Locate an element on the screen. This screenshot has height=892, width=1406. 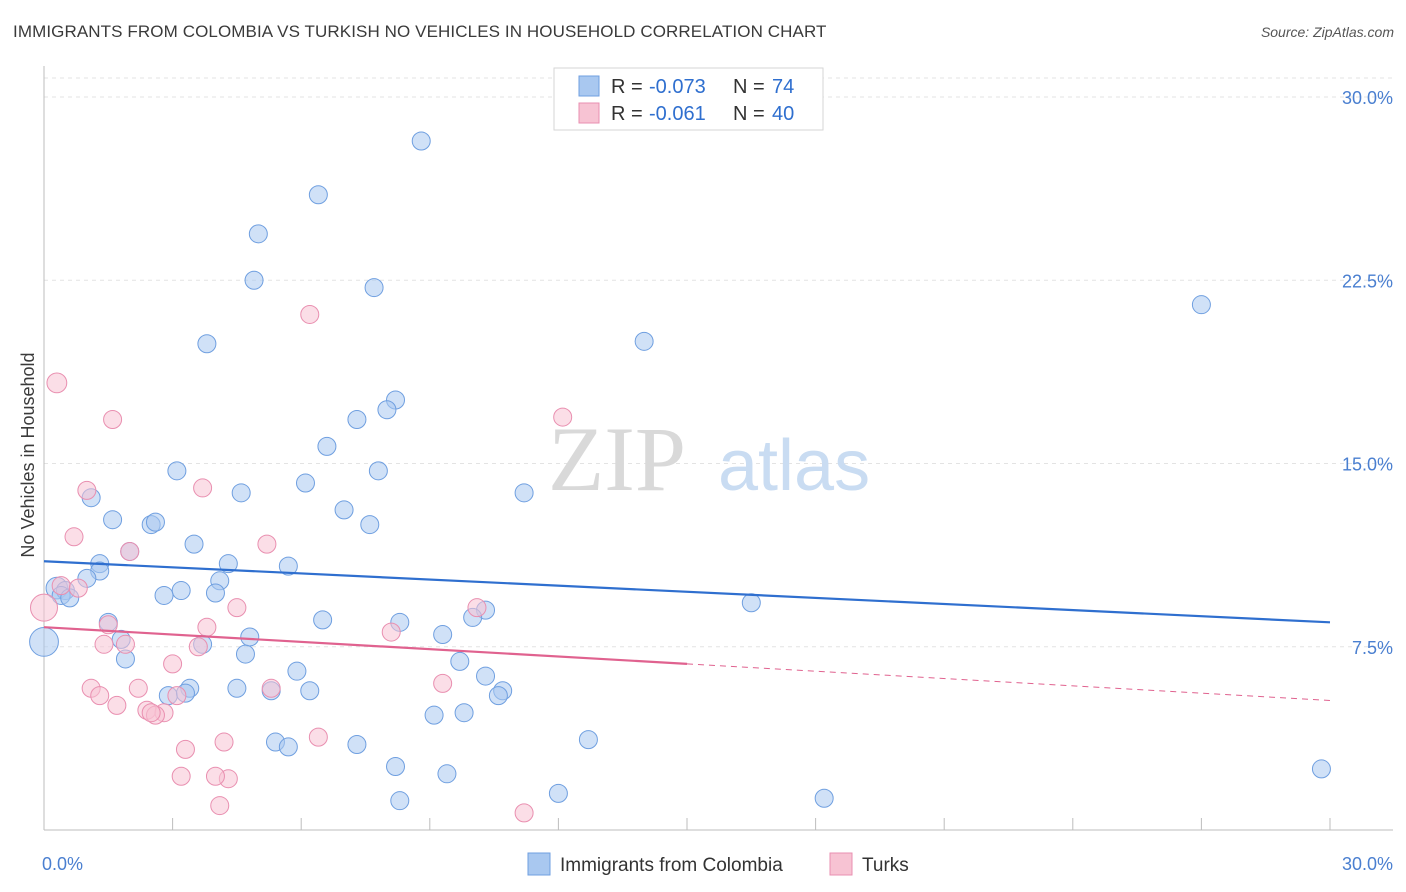
bottom-legend-swatch-turks is located at coordinates (841, 864).